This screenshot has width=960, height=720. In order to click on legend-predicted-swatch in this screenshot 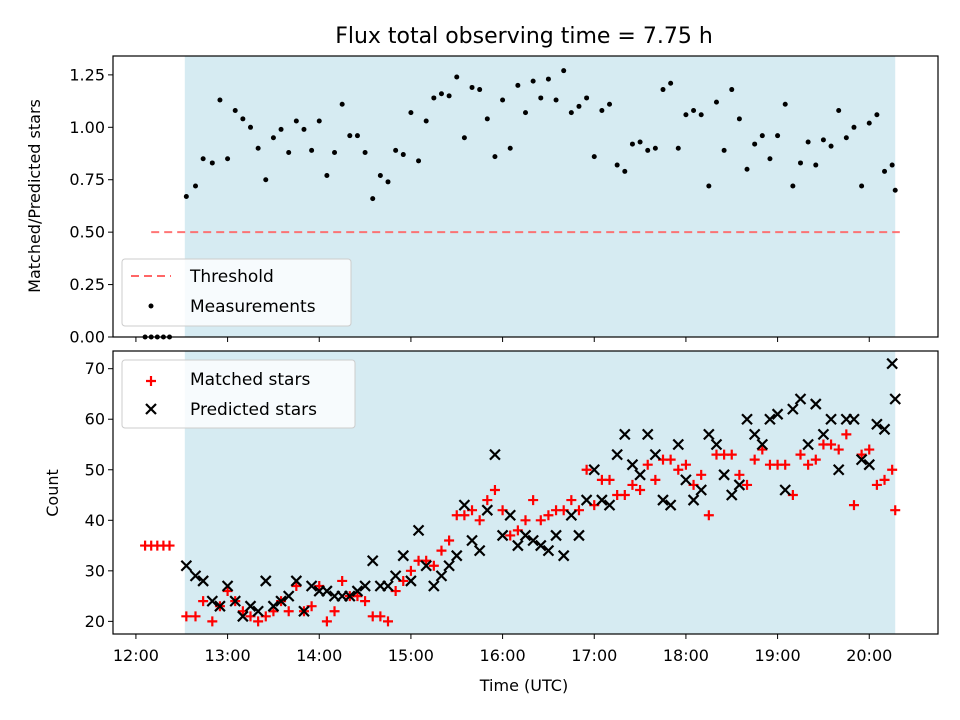, I will do `click(151, 409)`.